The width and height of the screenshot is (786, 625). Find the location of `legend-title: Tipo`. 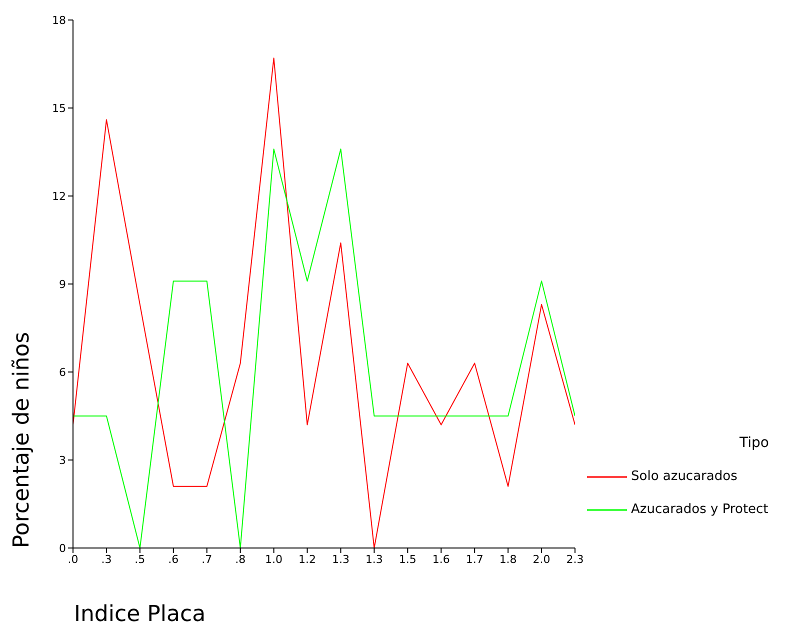

legend-title: Tipo is located at coordinates (753, 443).